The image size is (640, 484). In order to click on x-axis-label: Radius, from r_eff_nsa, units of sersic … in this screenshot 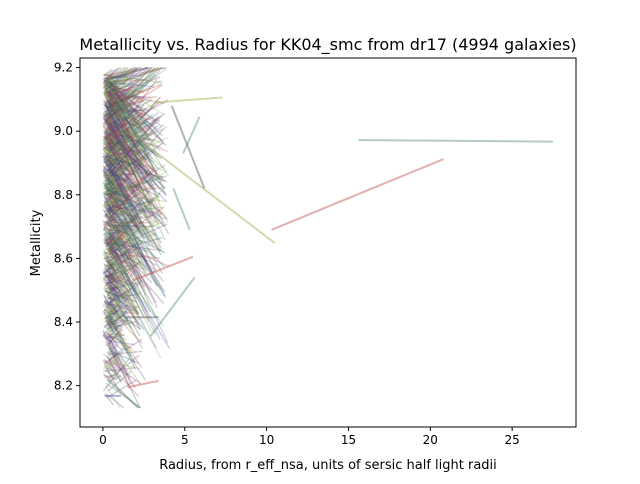, I will do `click(328, 465)`.